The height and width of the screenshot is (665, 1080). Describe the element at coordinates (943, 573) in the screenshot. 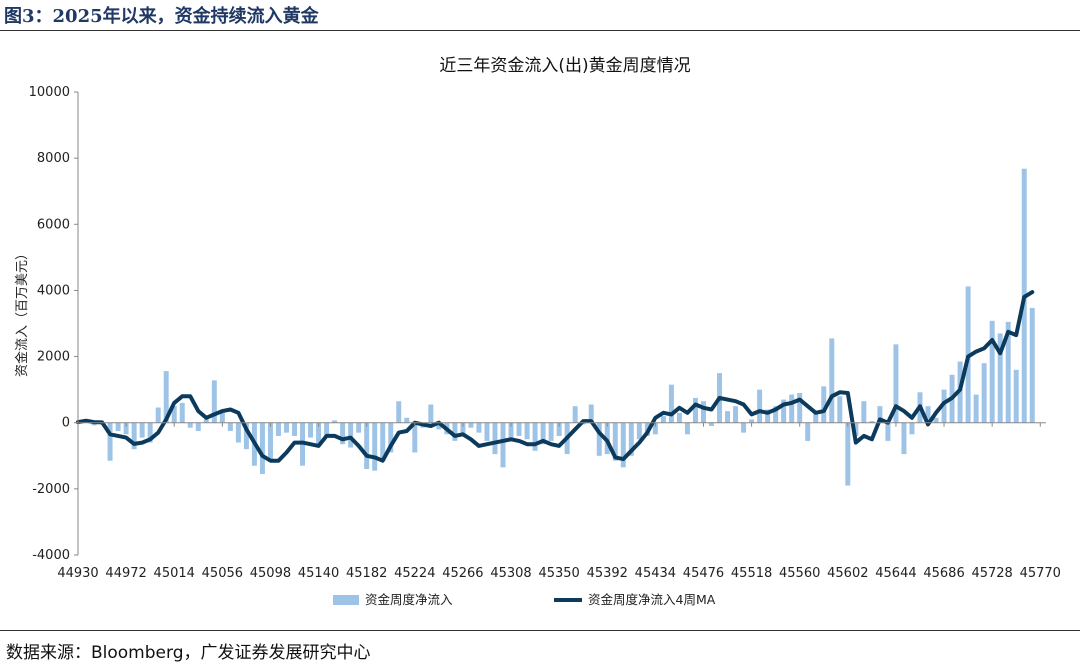

I see `x-tick-label: 45686` at that location.